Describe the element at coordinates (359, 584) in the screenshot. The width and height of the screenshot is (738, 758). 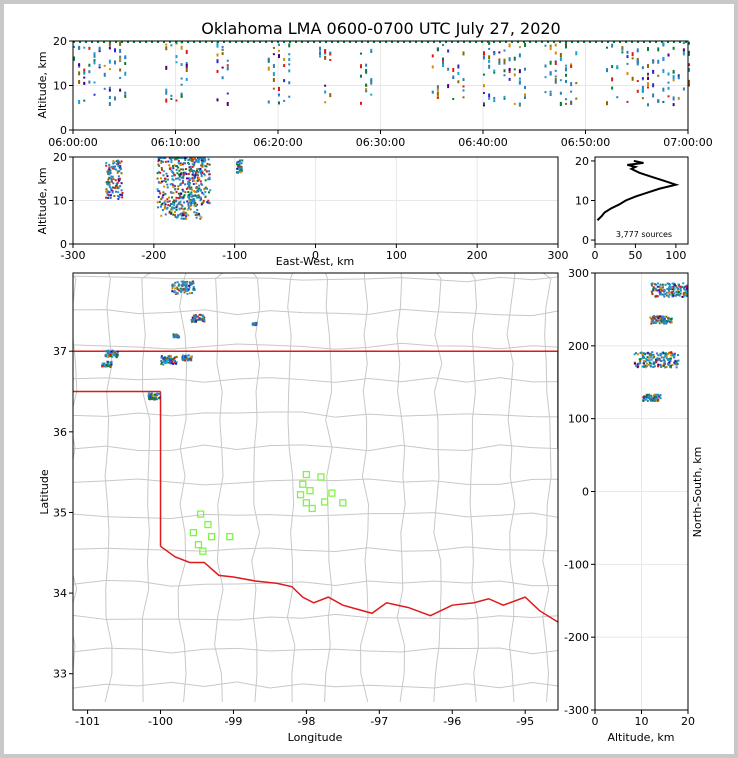
I see `red-river-border` at that location.